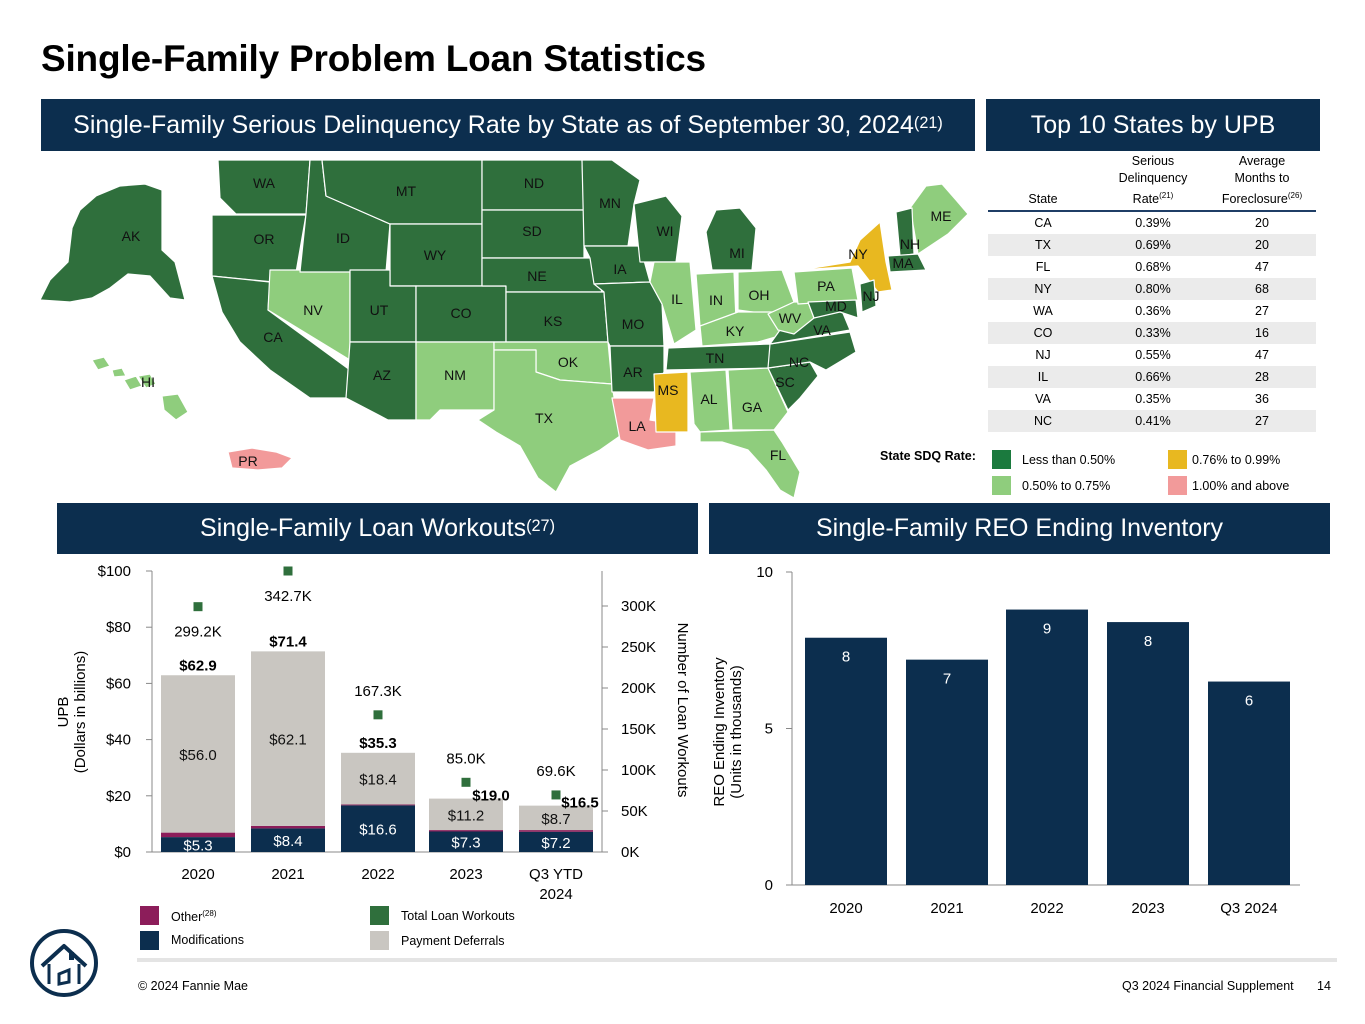 This screenshot has height=1024, width=1365. Describe the element at coordinates (833, 309) in the screenshot. I see `state-md` at that location.